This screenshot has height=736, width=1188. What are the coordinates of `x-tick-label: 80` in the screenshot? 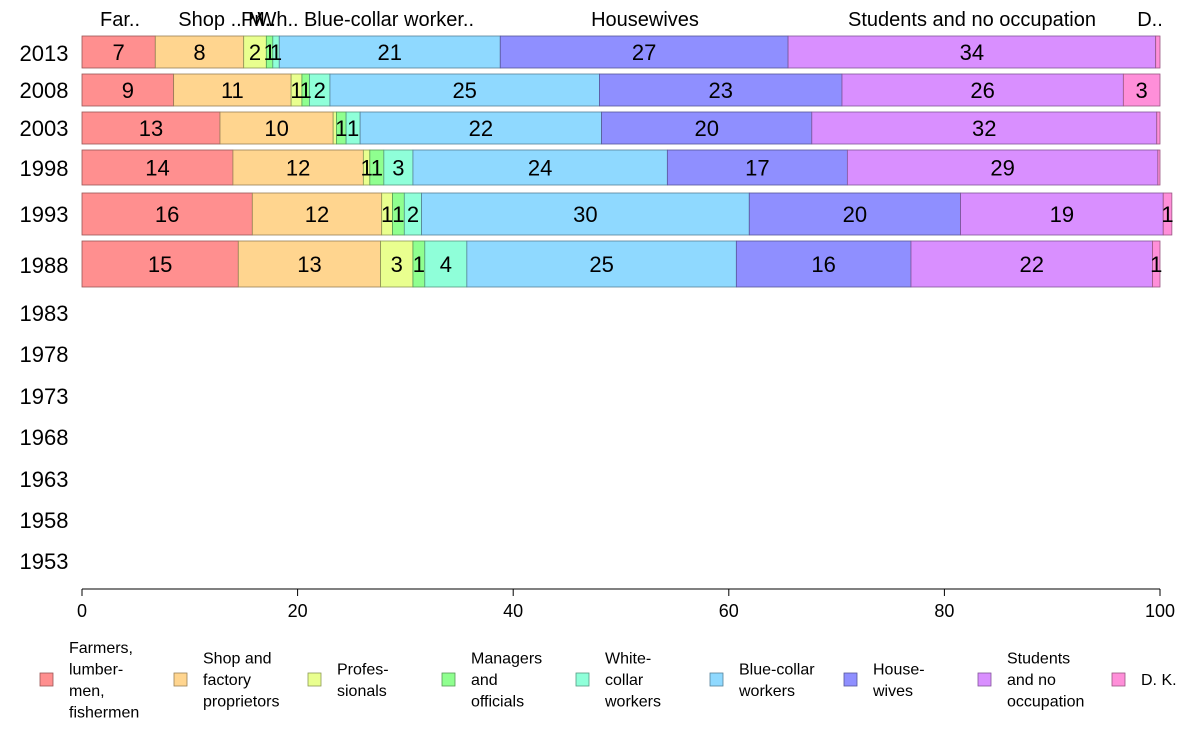 It's located at (944, 611).